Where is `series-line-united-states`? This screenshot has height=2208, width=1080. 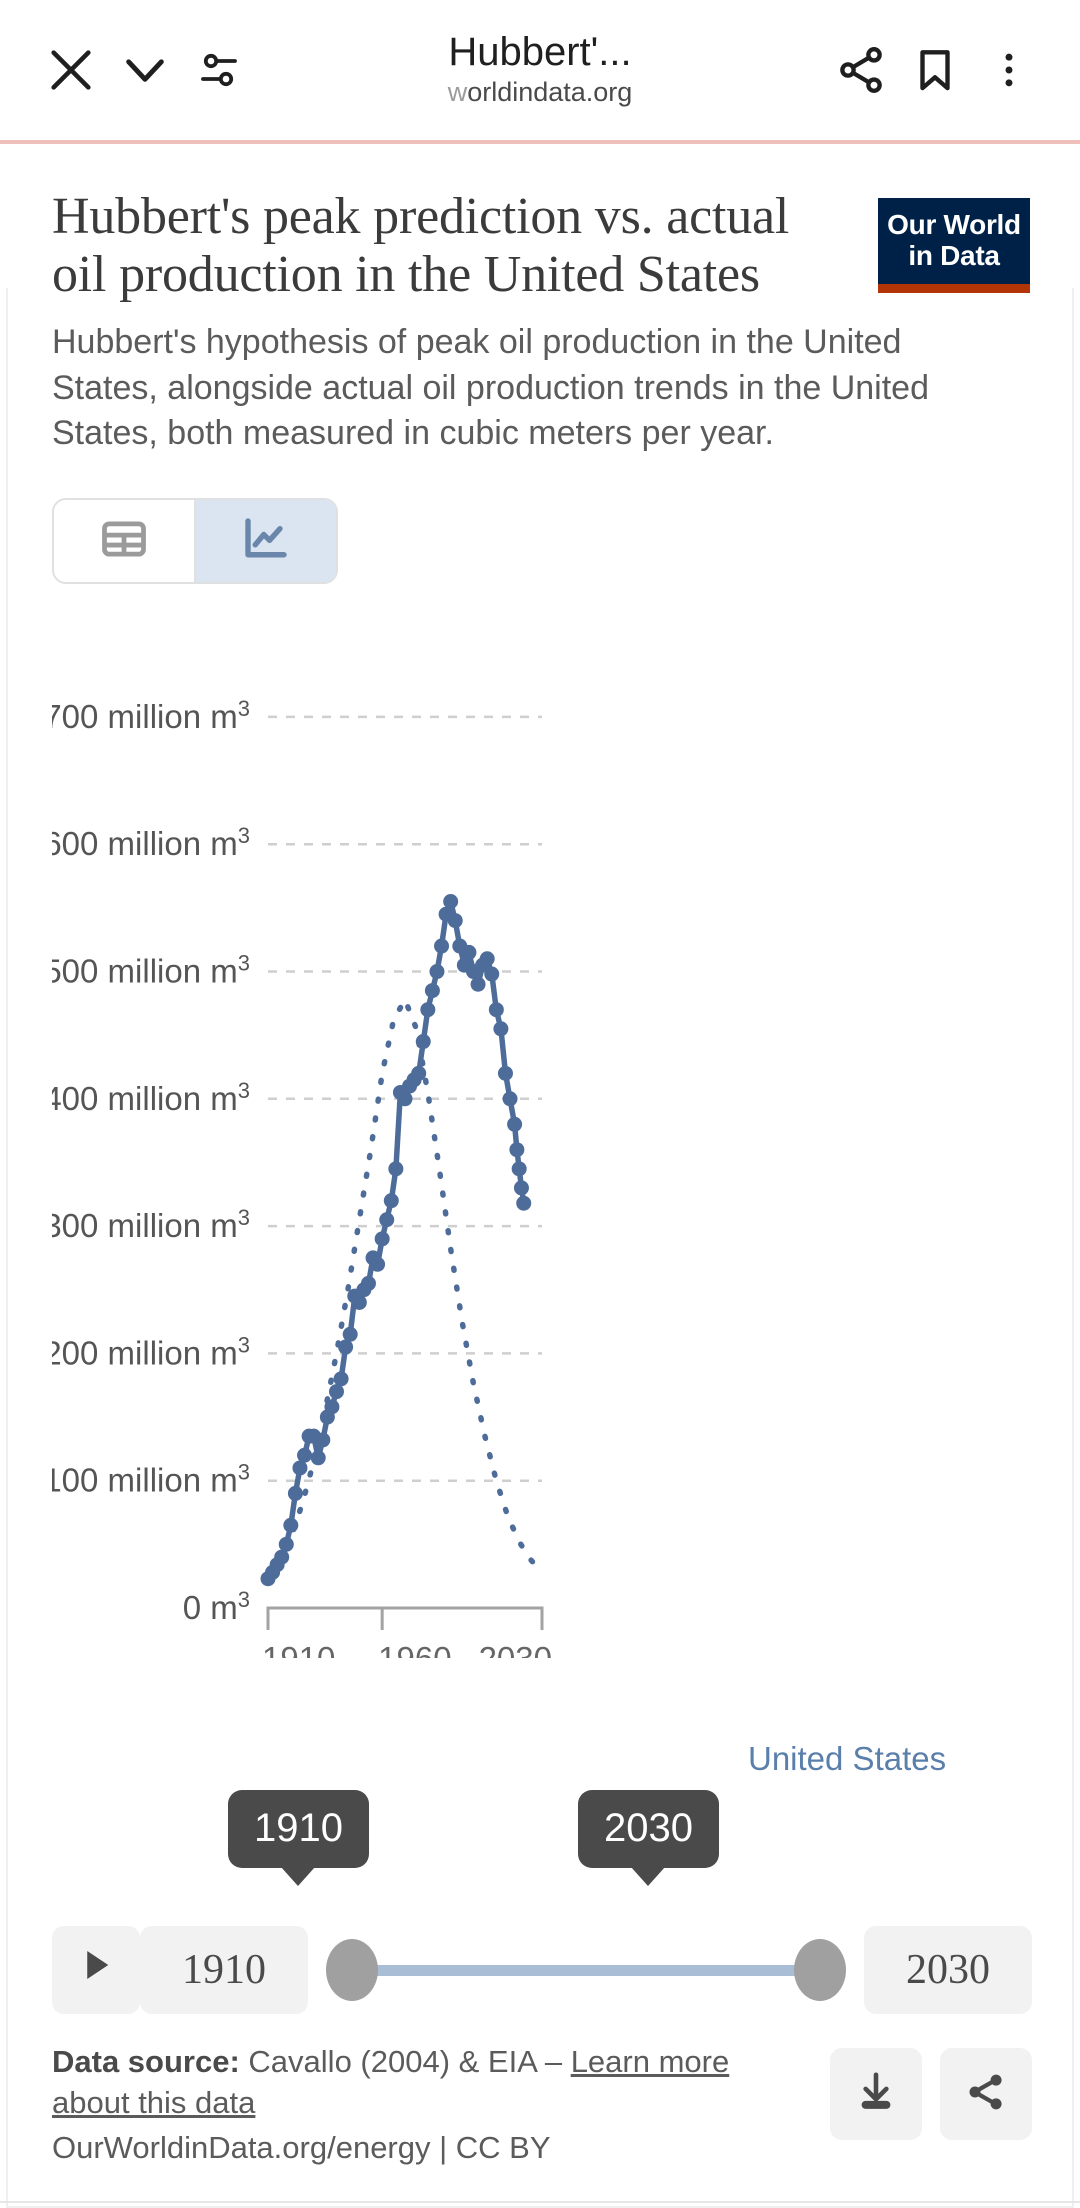
series-line-united-states is located at coordinates (396, 1240).